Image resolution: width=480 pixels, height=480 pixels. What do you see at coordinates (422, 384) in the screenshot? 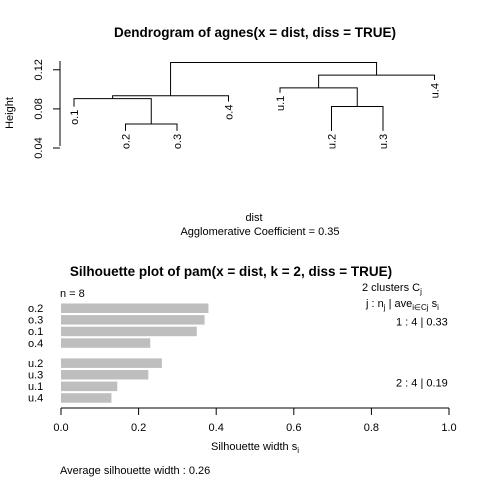
I see `silhouette-cluster-summary: 2 : 4 | 0.19` at bounding box center [422, 384].